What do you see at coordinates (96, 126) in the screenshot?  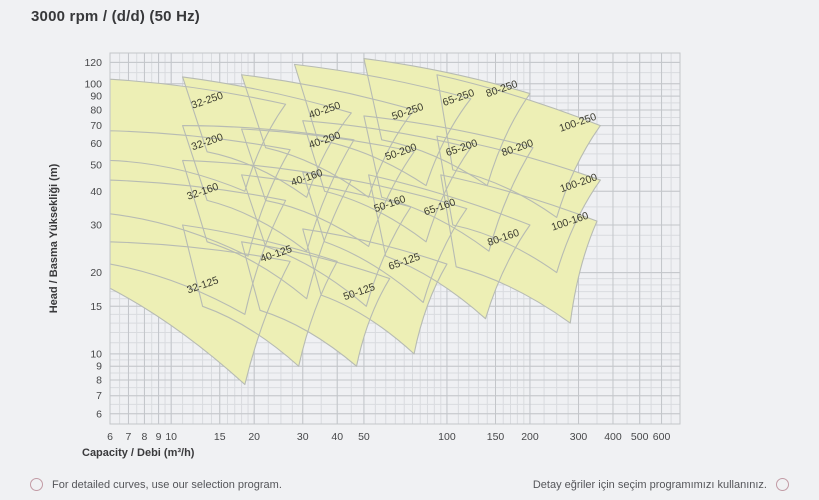 I see `svg-text: 70` at bounding box center [96, 126].